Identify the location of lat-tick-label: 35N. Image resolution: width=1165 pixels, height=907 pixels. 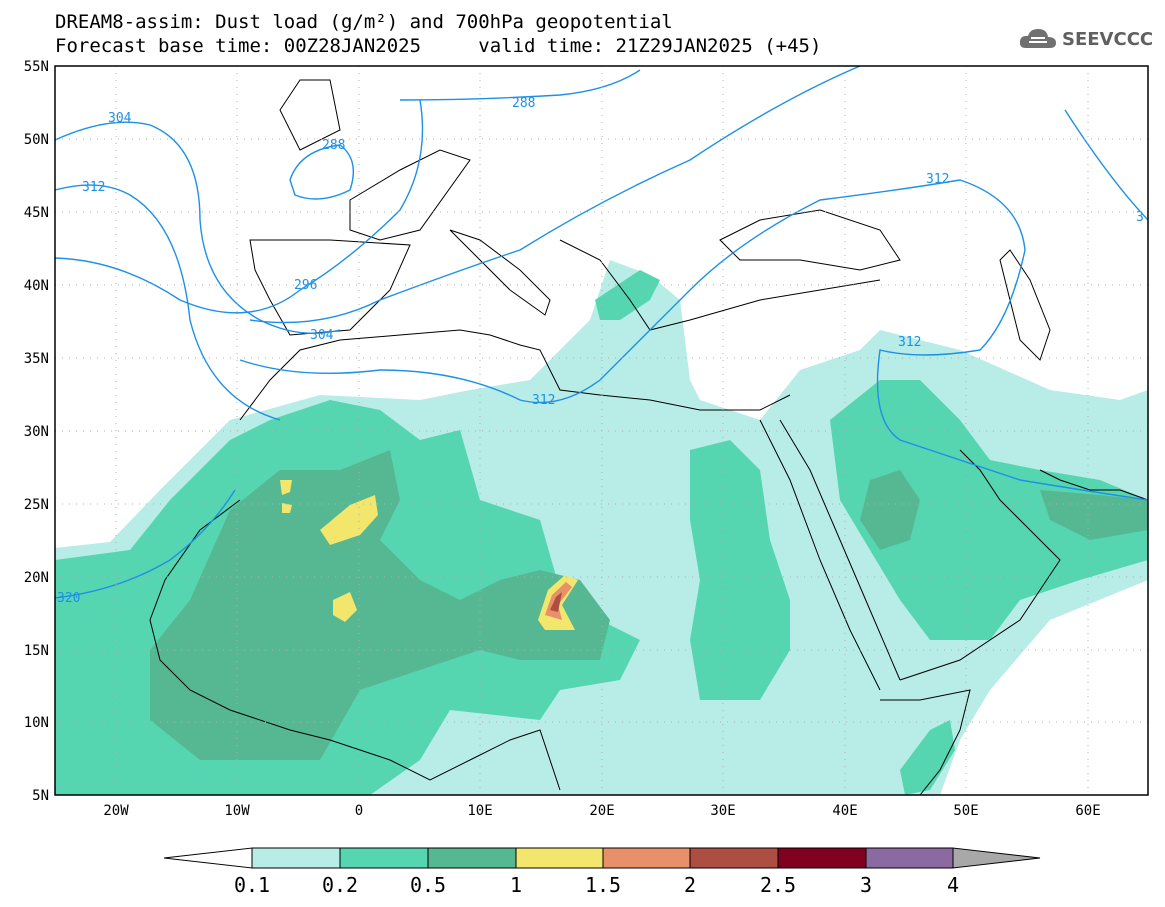
(36, 359).